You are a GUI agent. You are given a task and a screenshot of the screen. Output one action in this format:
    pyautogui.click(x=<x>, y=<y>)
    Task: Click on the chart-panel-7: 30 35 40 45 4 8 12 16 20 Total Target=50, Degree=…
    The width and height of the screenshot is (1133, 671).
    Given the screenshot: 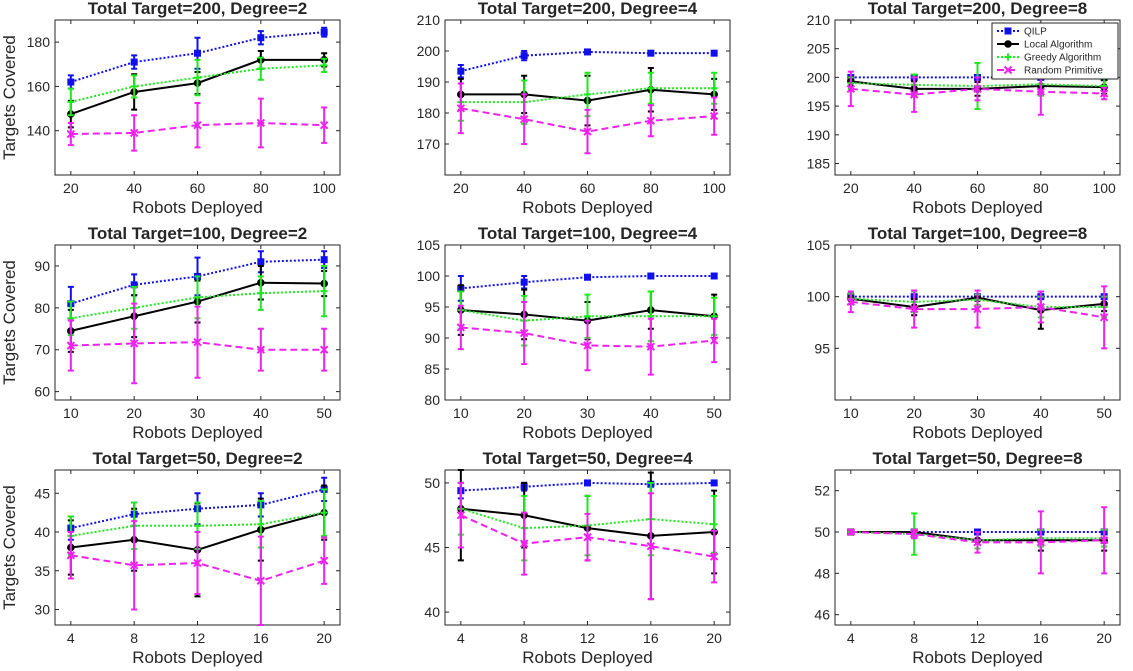 What is the action you would take?
    pyautogui.click(x=170, y=558)
    